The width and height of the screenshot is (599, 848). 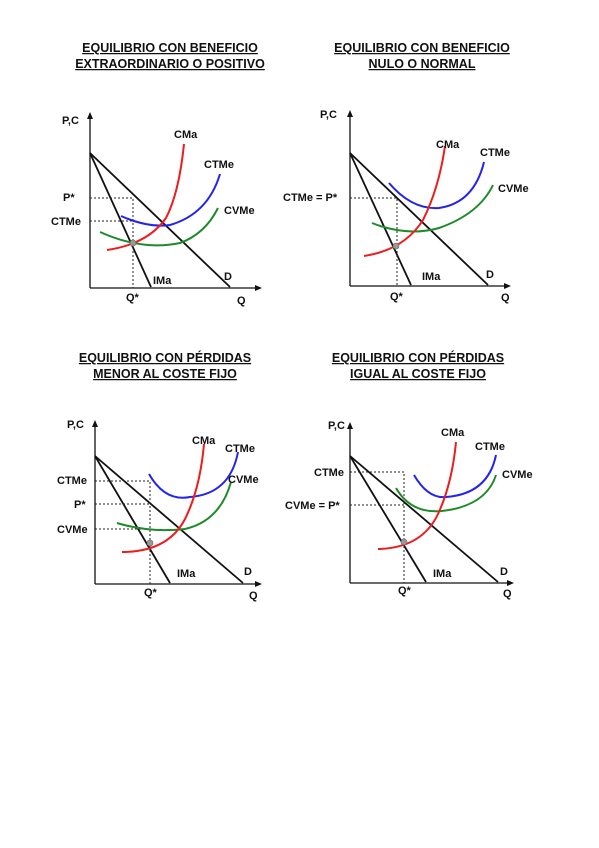 What do you see at coordinates (377, 527) in the screenshot?
I see `ctme-guide-line` at bounding box center [377, 527].